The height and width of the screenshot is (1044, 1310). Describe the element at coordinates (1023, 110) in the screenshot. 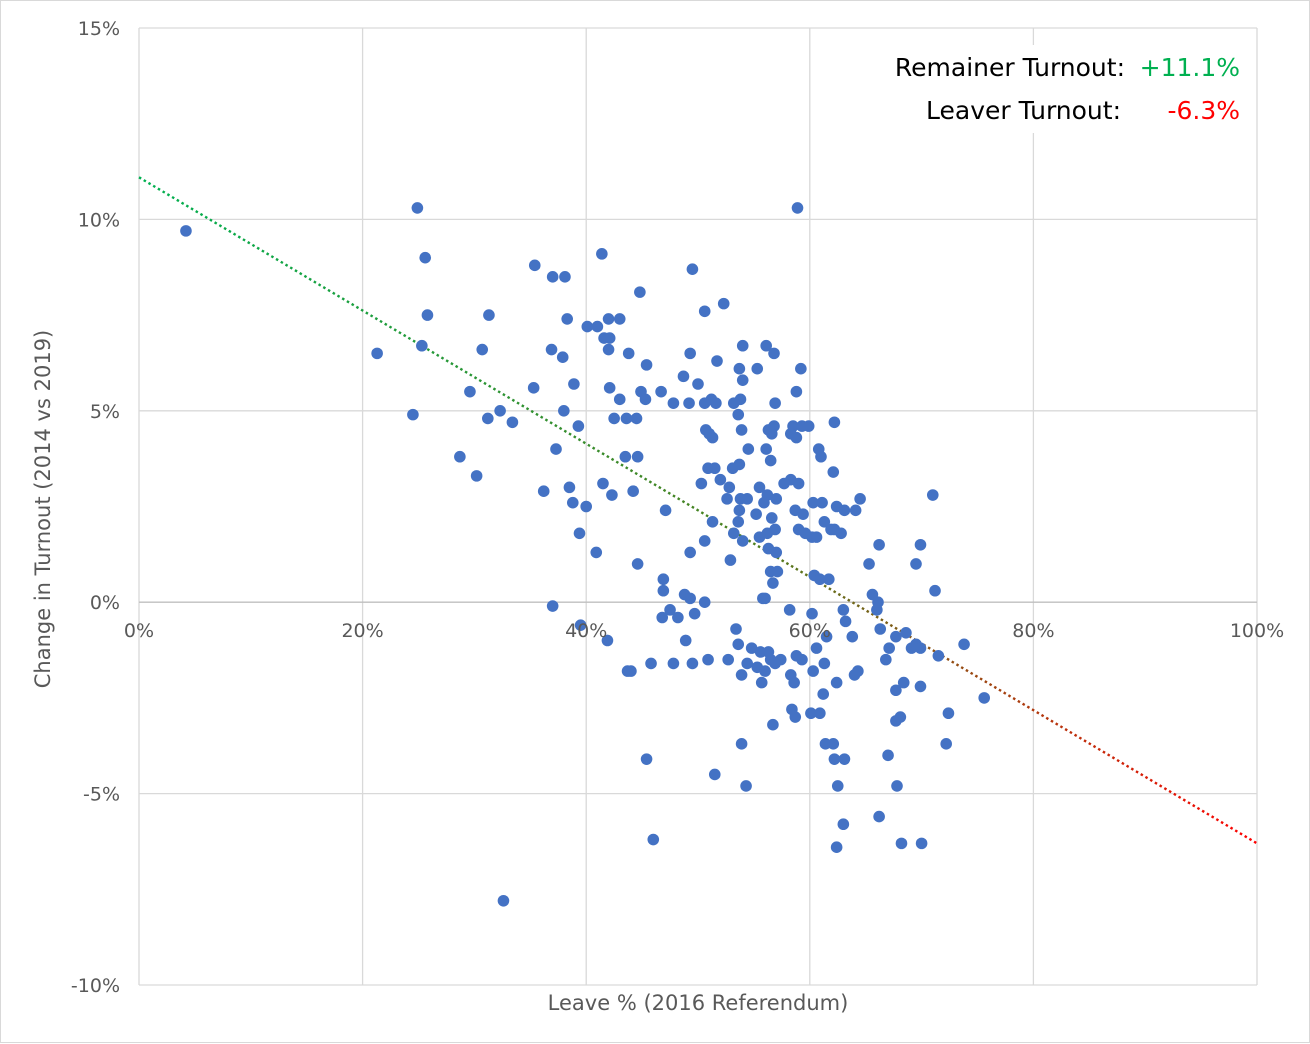

I see `leaver-turnout-label: Leaver Turnout:` at that location.